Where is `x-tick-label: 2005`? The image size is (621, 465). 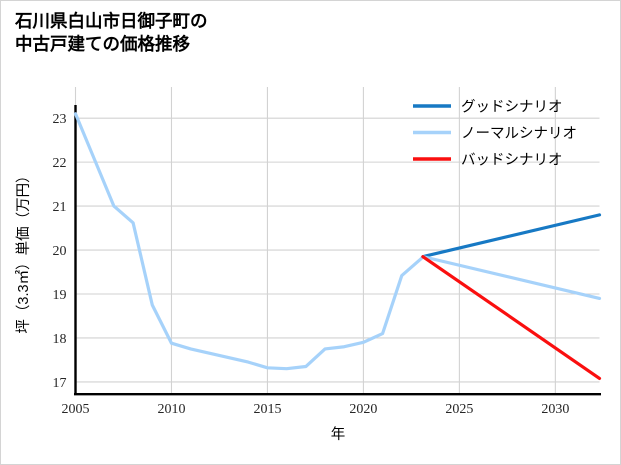
x-tick-label: 2005 is located at coordinates (76, 409).